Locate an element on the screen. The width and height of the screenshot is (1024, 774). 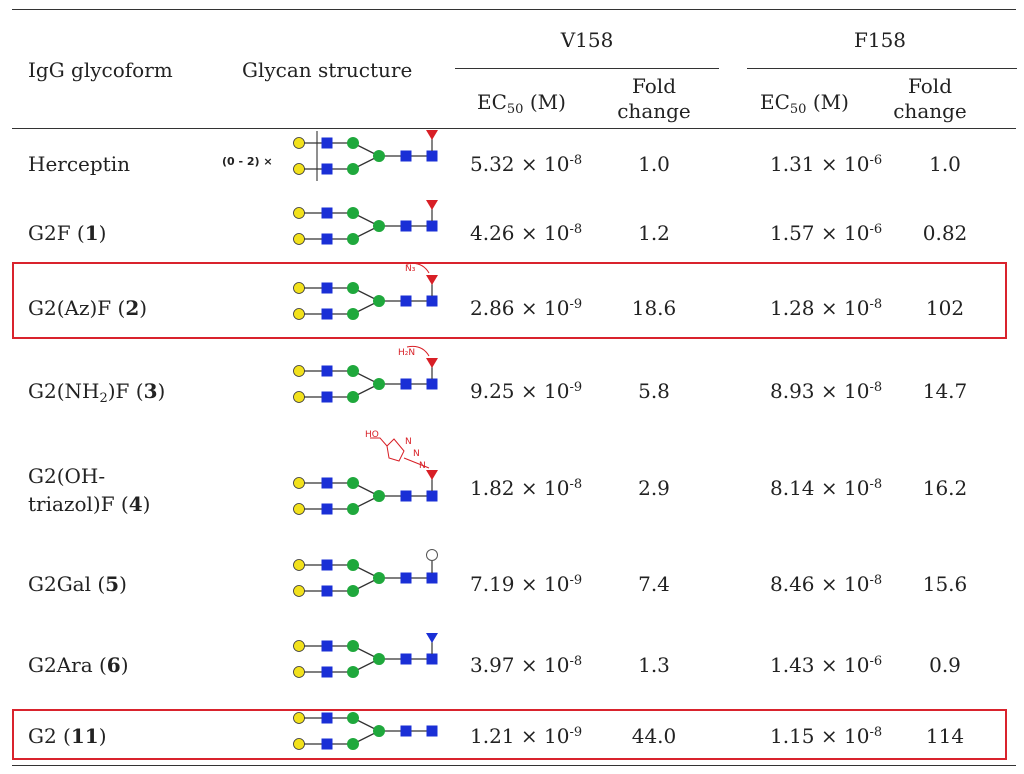
row-v158-fold: 1.3 is located at coordinates (654, 665).